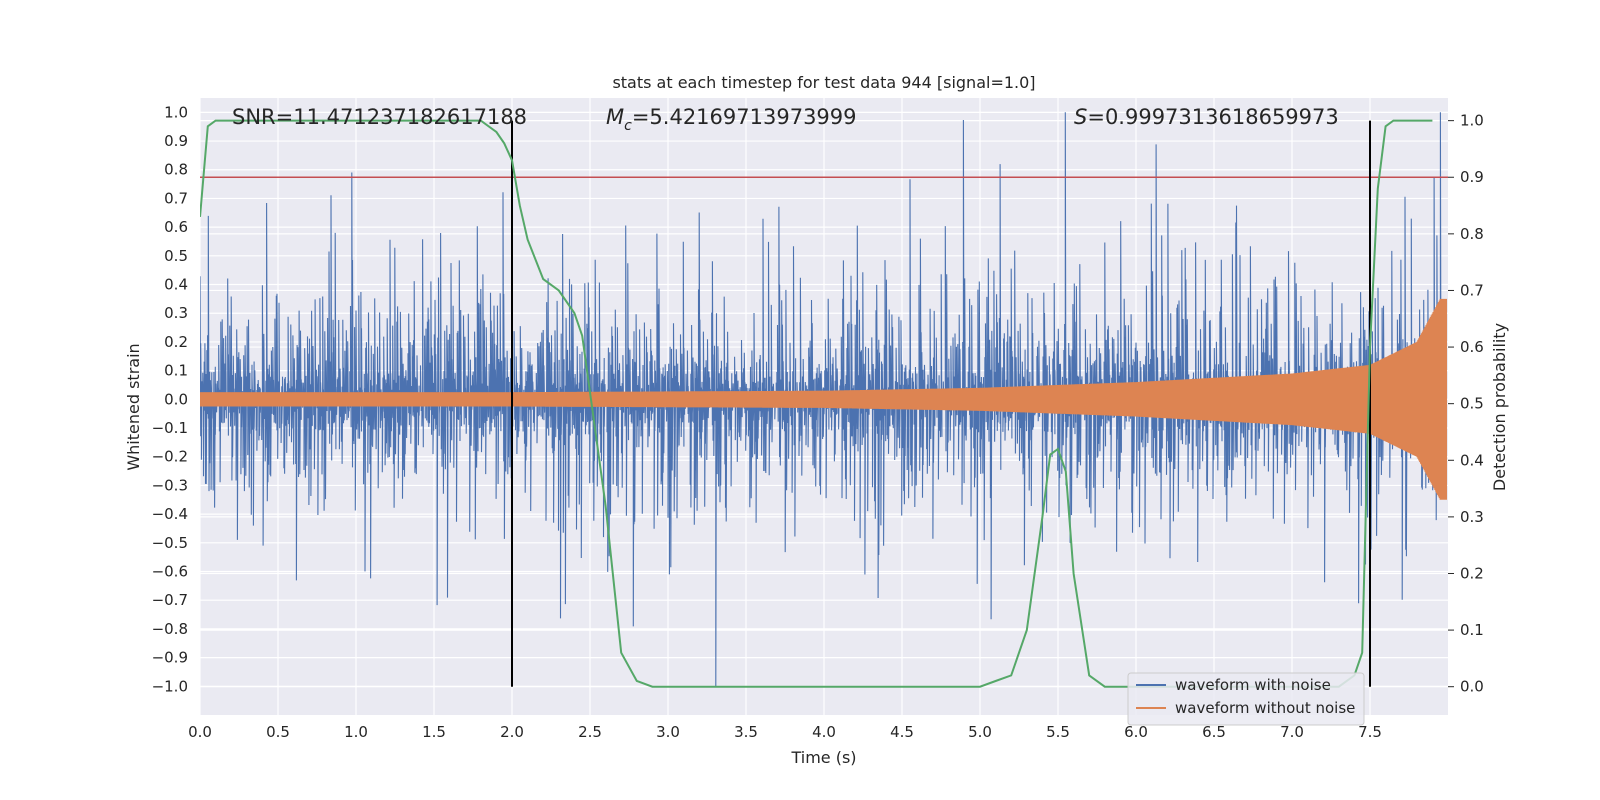 The height and width of the screenshot is (800, 1600). I want to click on y-tick-label: −0.6, so click(170, 572).